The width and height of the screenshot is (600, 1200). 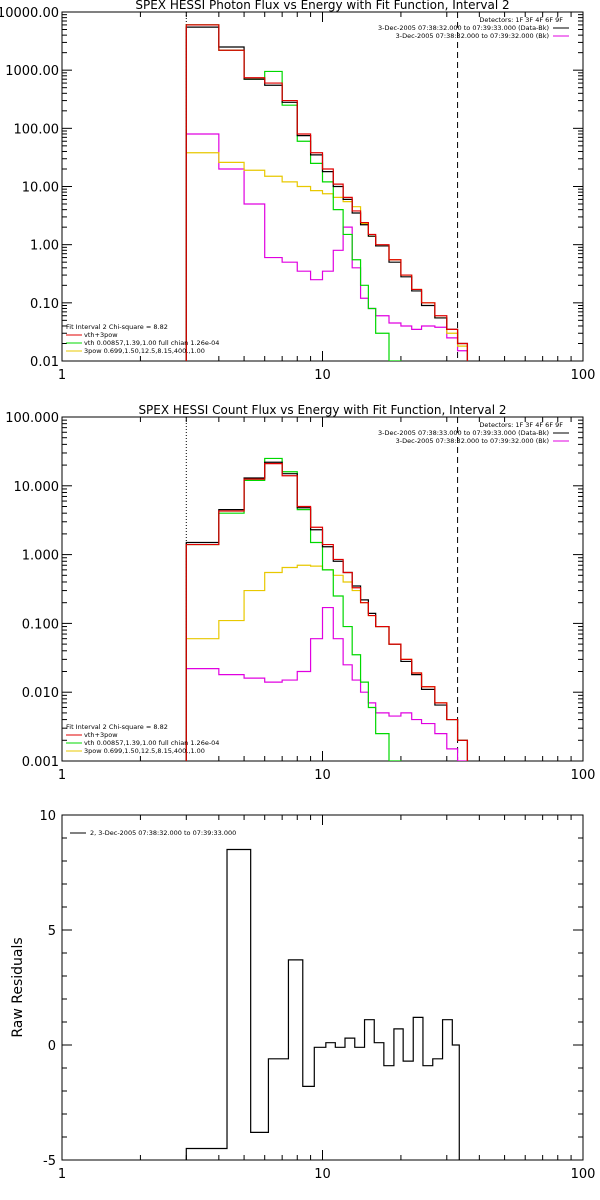 What do you see at coordinates (40, 556) in the screenshot?
I see `panel-2-y-tick-label: 1.000` at bounding box center [40, 556].